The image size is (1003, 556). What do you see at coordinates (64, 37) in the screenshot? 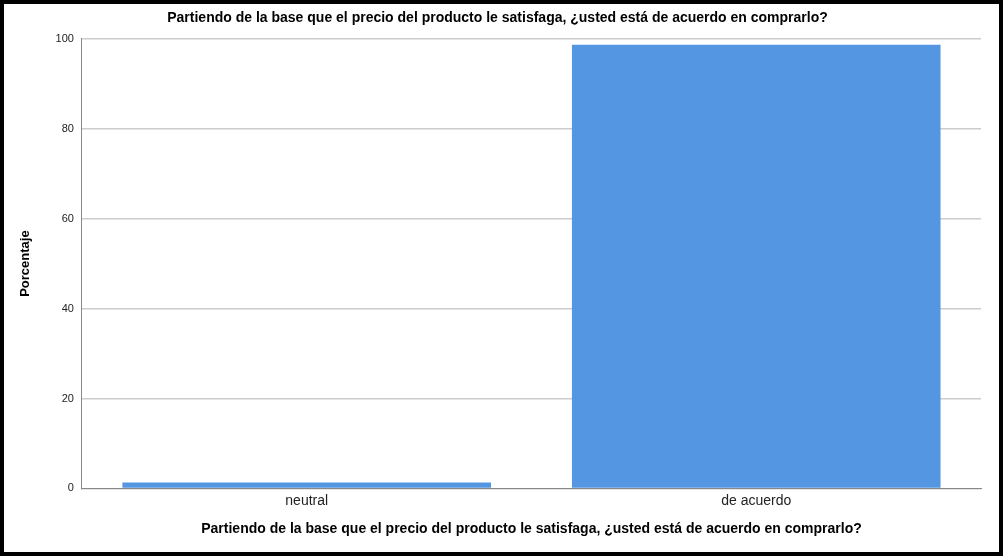
I see `y-tick-label: 100` at bounding box center [64, 37].